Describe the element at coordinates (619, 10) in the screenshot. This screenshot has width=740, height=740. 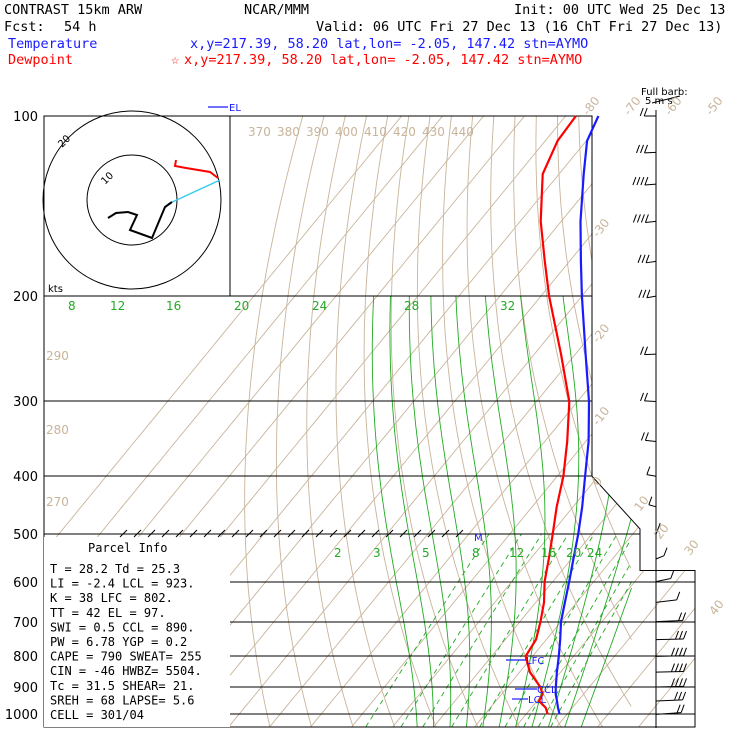
I see `init-time: Init: 00 UTC Wed 25 Dec 13` at that location.